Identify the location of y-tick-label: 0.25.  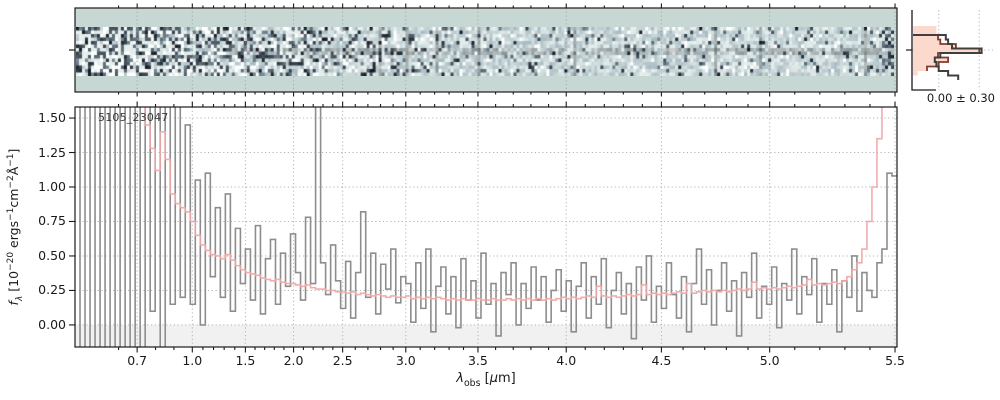
(52, 290).